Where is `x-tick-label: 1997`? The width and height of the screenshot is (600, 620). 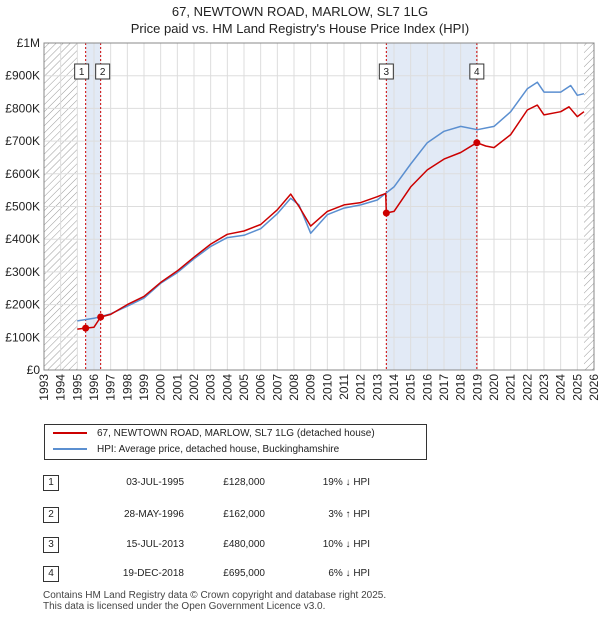 x-tick-label: 1997 is located at coordinates (111, 387).